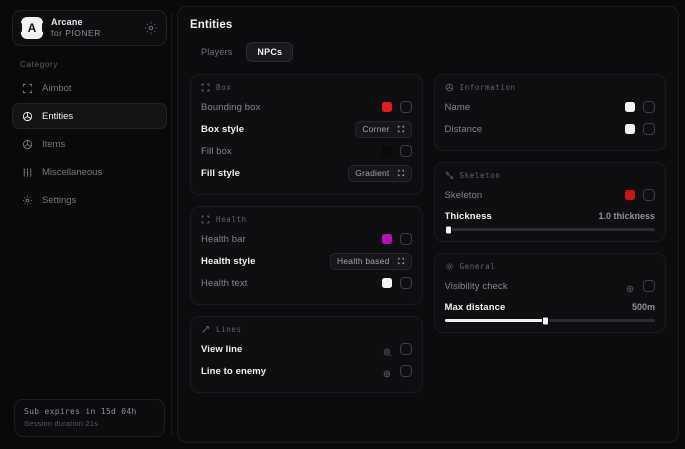 The height and width of the screenshot is (449, 685). I want to click on category-label: Category, so click(39, 64).